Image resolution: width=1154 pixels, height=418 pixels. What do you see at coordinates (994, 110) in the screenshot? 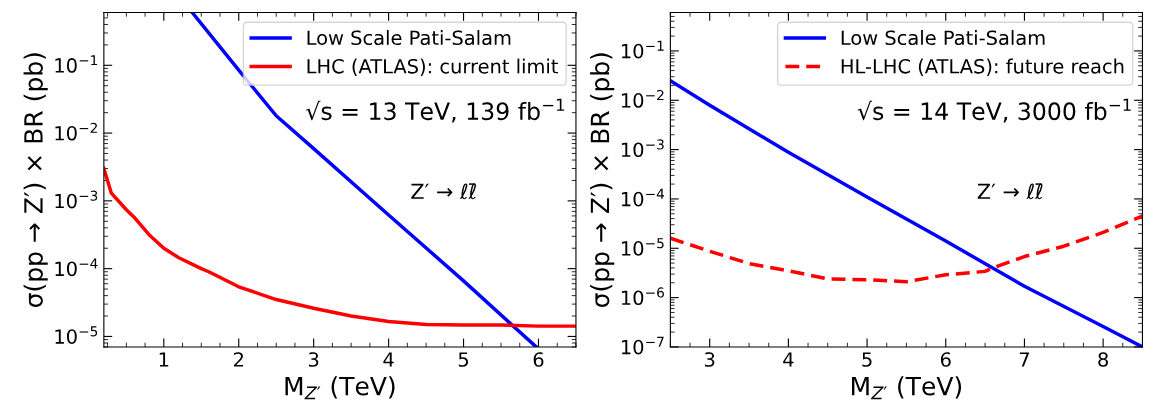
I see `annotation: √s = 14 TeV, 3000 fb$^{−1}$` at bounding box center [994, 110].